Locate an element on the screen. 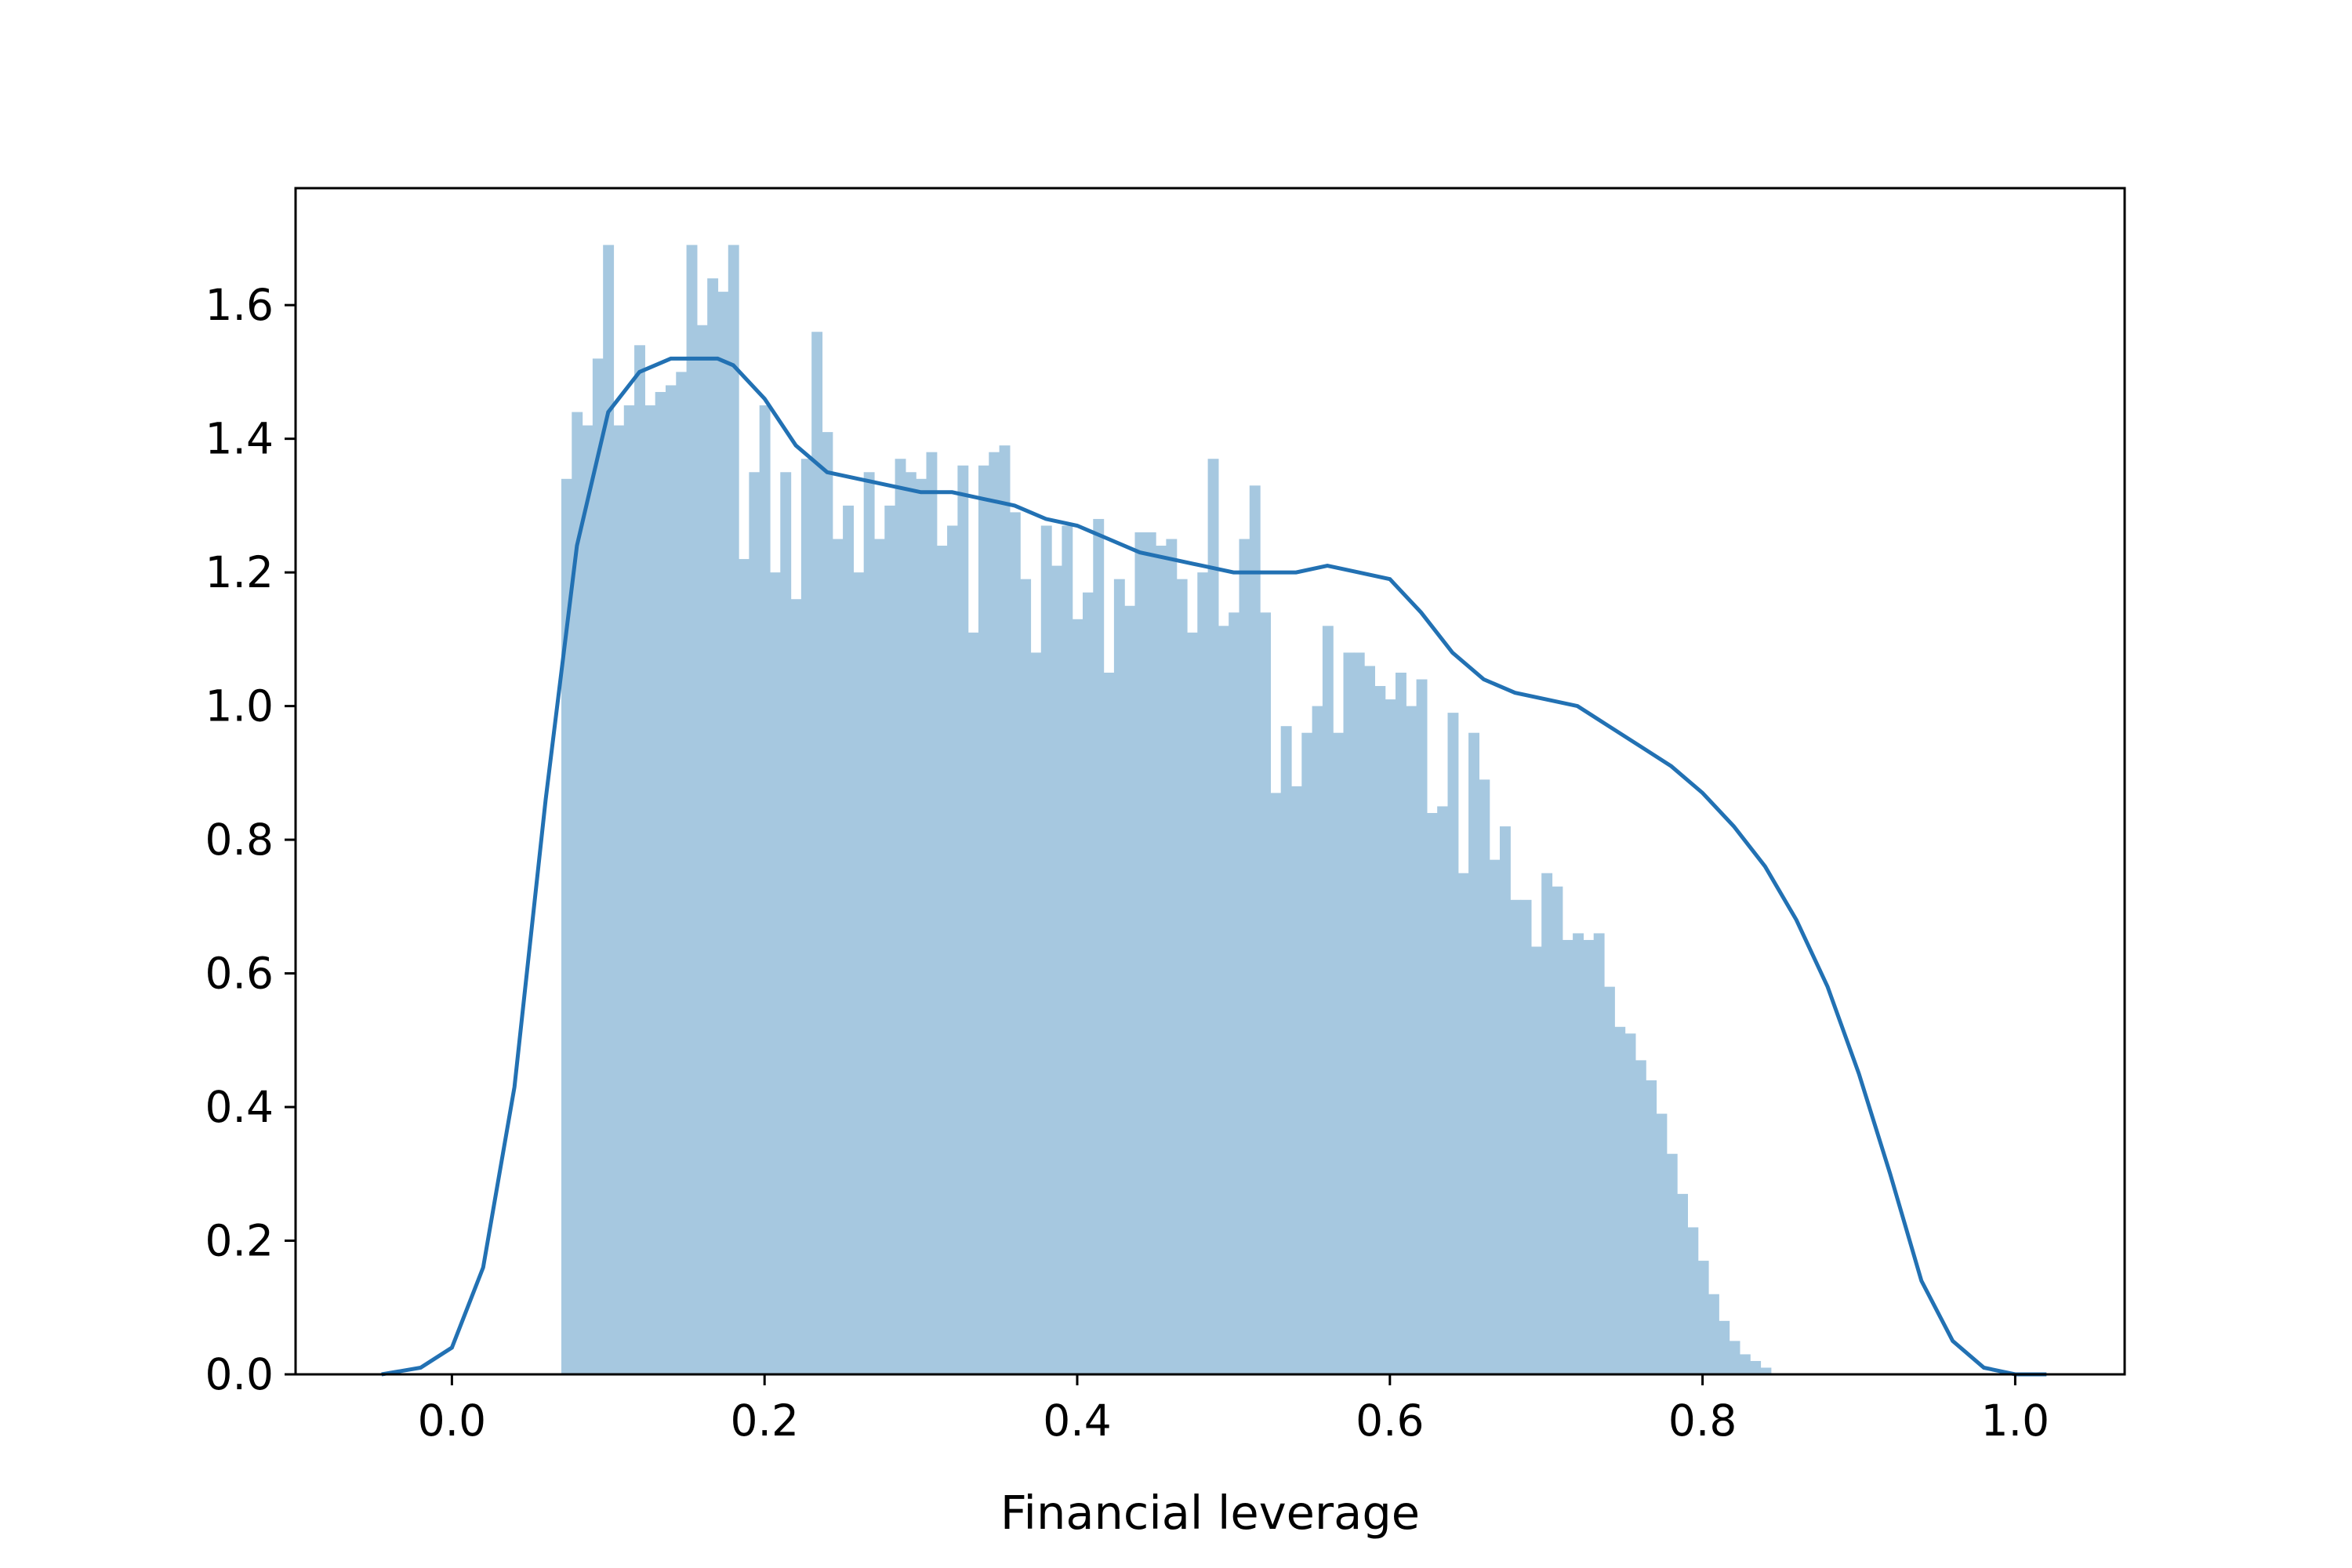 The image size is (2352, 1568). y-tick-label: 0.2 is located at coordinates (239, 1241).